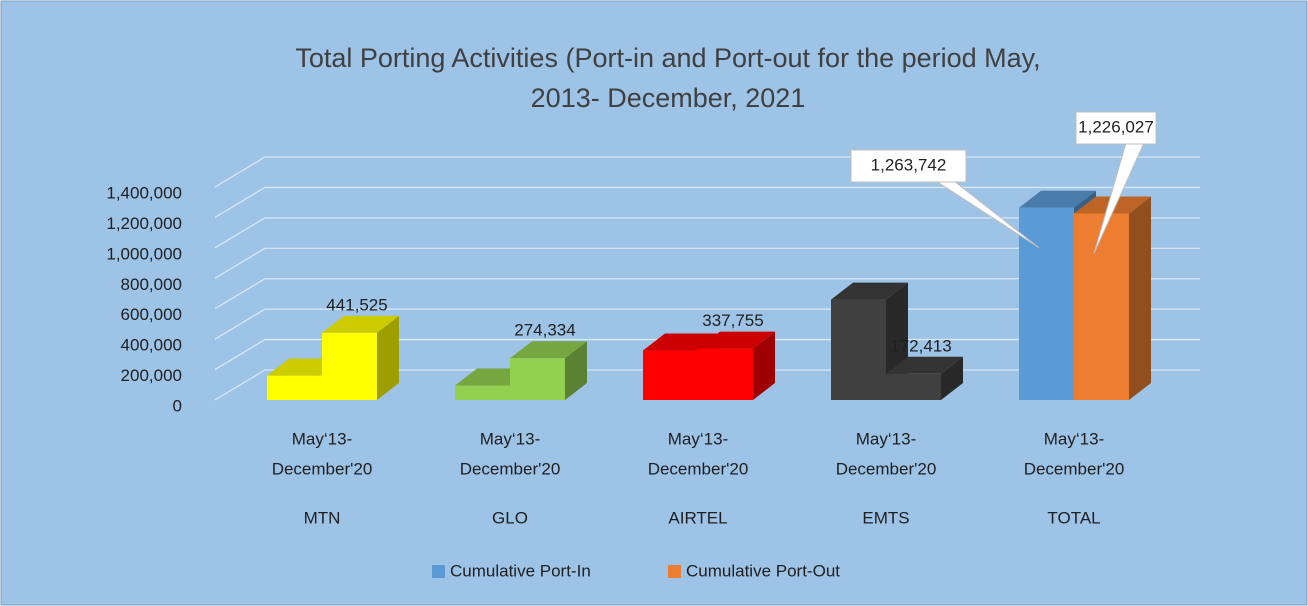  What do you see at coordinates (322, 517) in the screenshot?
I see `x-group-label: MTN` at bounding box center [322, 517].